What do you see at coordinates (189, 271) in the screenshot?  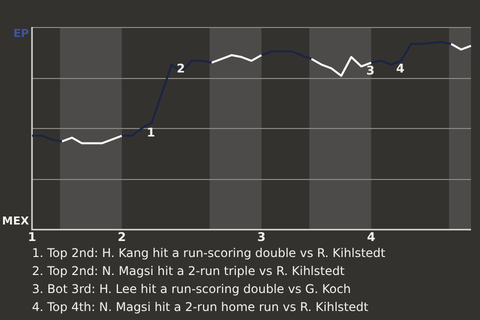 I see `text: 2. Top 2nd: N. Magsi hit a 2-run triple vs R. Kihlstedt` at bounding box center [189, 271].